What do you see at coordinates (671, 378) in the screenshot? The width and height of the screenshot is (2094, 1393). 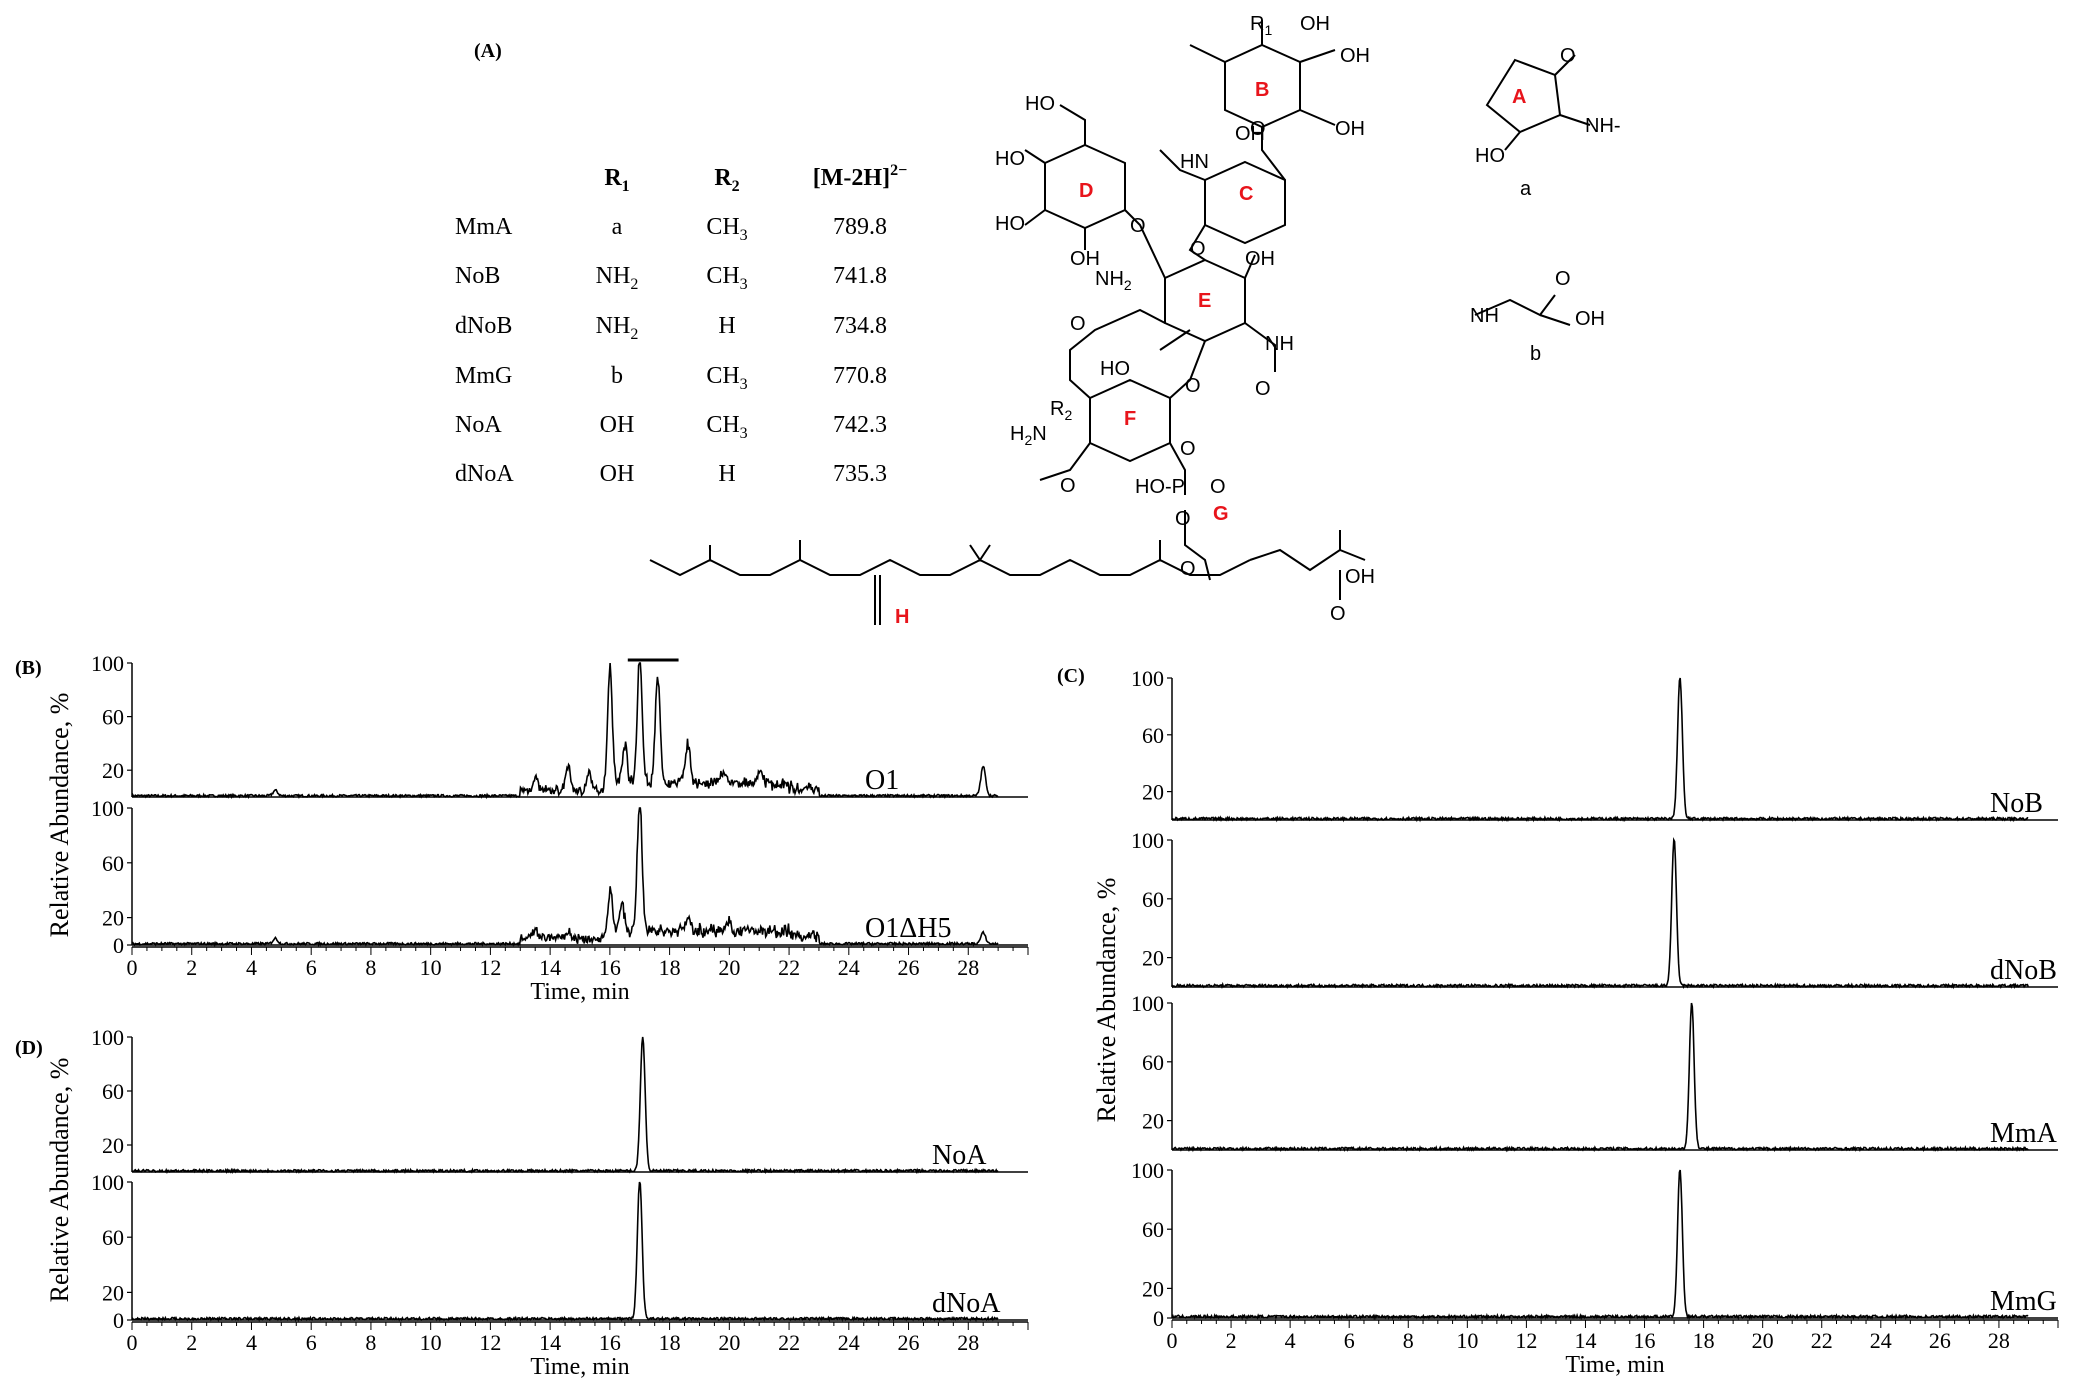 I see `table-row: MmG b CH3 770.8` at bounding box center [671, 378].